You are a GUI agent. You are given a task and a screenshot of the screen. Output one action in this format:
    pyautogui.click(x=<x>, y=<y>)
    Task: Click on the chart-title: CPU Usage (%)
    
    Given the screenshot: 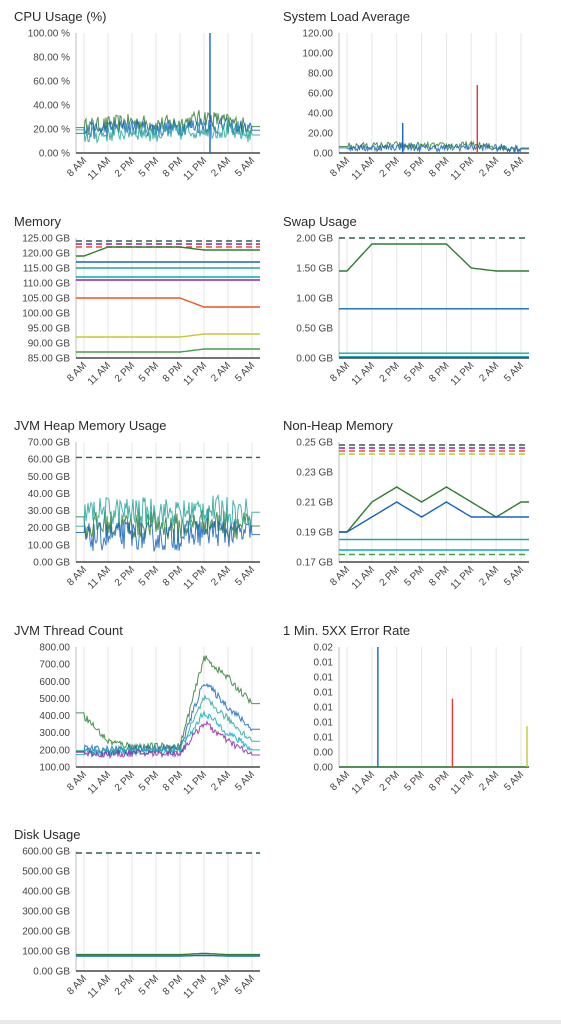 What is the action you would take?
    pyautogui.click(x=60, y=16)
    